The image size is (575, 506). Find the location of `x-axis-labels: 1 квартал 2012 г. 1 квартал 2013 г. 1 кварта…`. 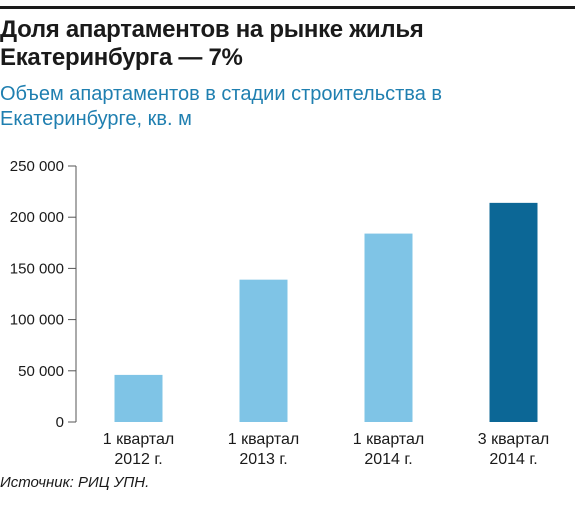

x-axis-labels: 1 квартал 2012 г. 1 квартал 2013 г. 1 кварта… is located at coordinates (326, 449).